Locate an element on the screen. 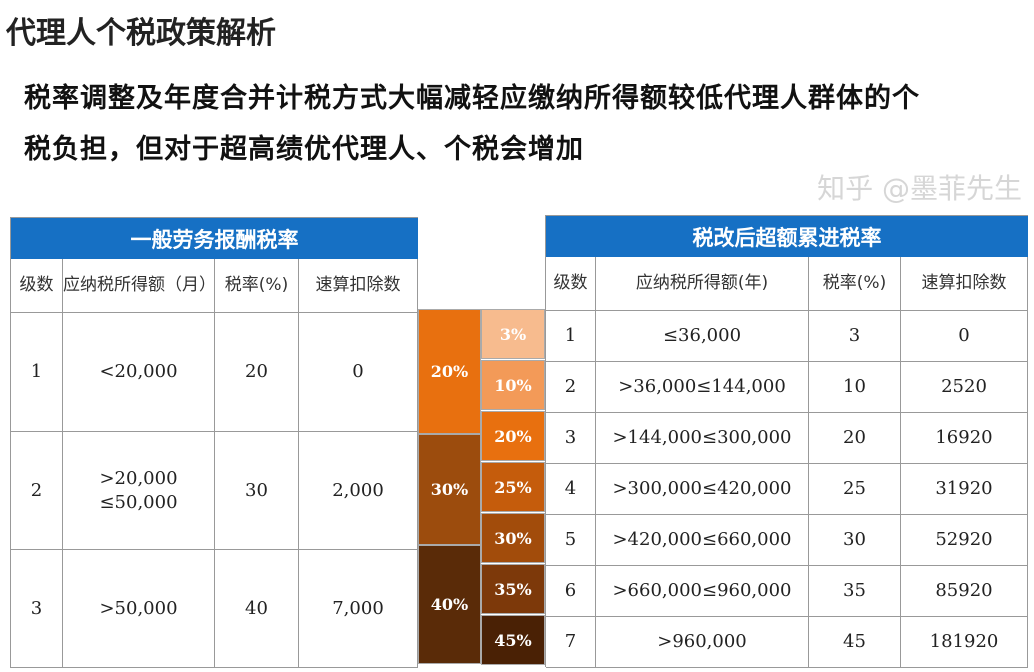  table-cell: 7 is located at coordinates (571, 642).